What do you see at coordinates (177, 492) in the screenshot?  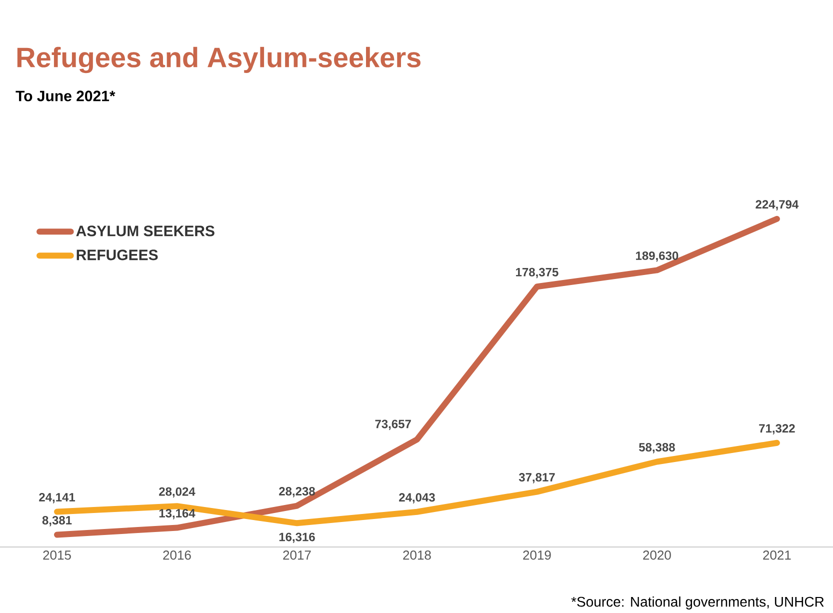 I see `data-label: 28,024` at bounding box center [177, 492].